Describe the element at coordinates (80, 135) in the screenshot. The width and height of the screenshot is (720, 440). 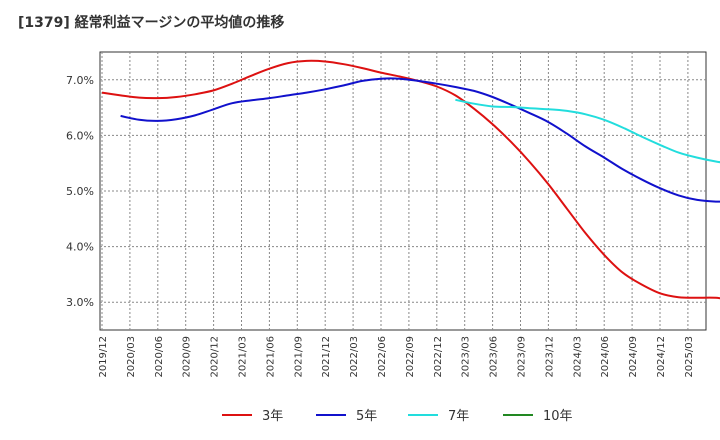
I see `y-tick-label: 6.0%` at that location.